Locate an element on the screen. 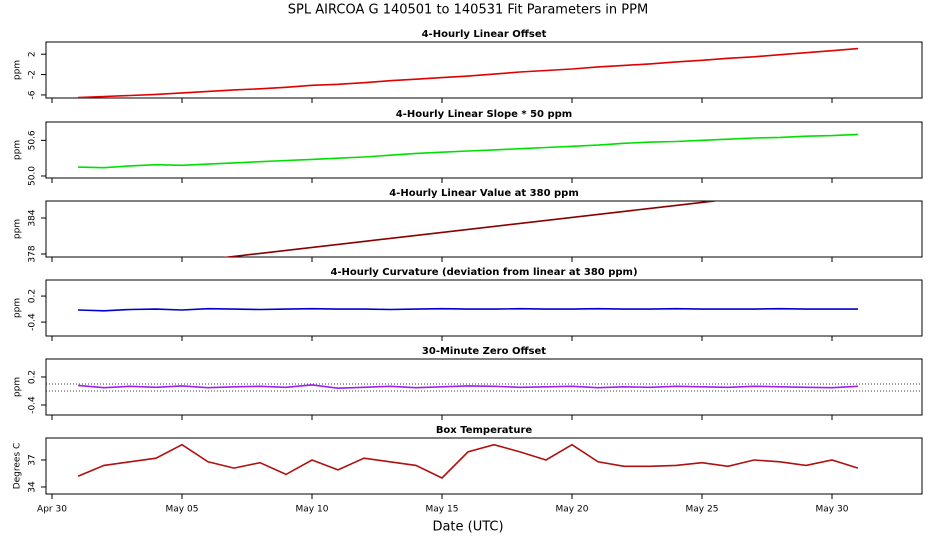  y-tick-label: -2 is located at coordinates (33, 74).